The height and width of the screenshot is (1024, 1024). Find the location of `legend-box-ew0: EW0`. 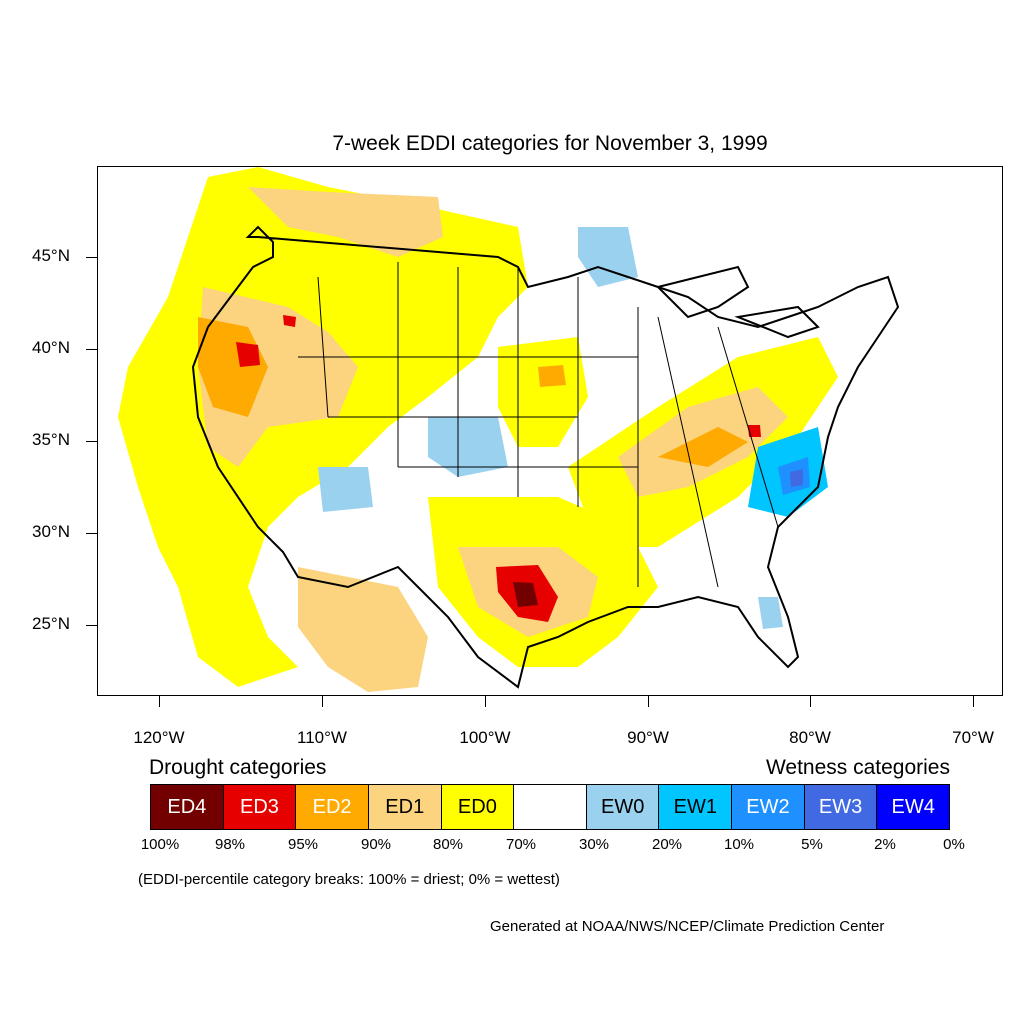

legend-box-ew0: EW0 is located at coordinates (623, 807).